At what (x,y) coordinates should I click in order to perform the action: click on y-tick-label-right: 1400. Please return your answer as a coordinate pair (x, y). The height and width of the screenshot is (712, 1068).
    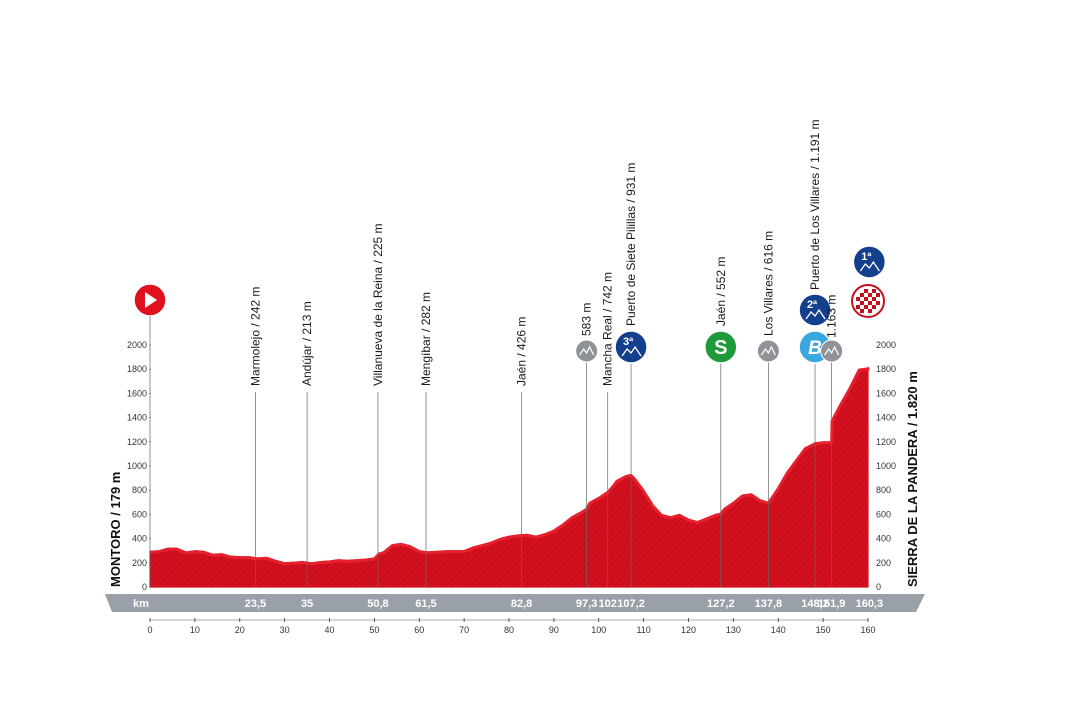
    Looking at the image, I should click on (886, 418).